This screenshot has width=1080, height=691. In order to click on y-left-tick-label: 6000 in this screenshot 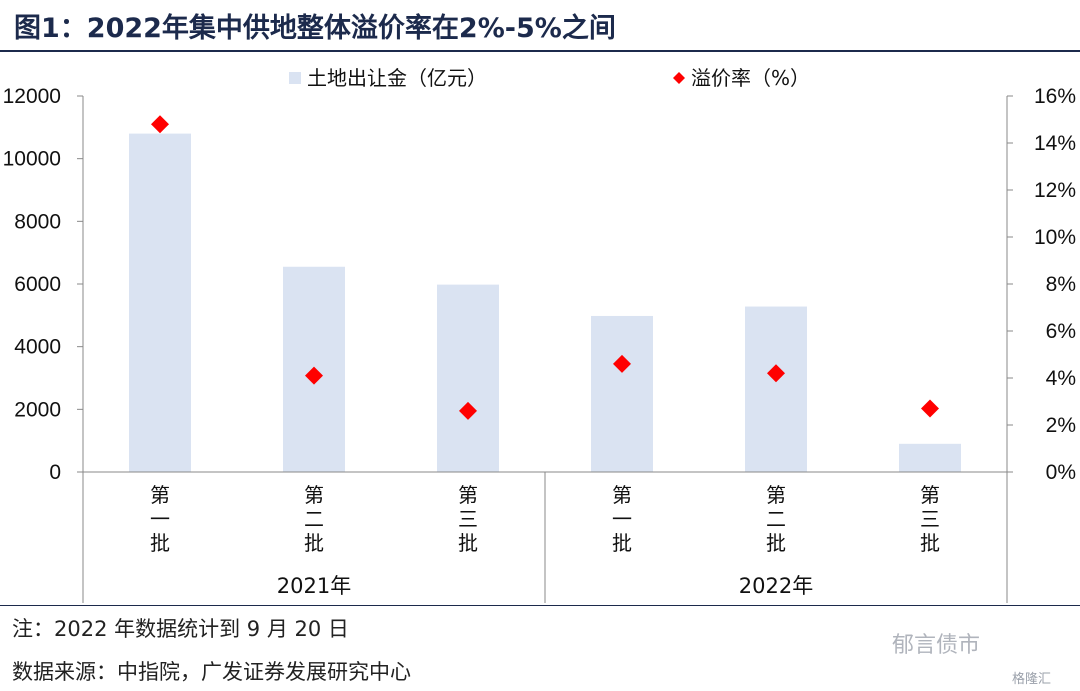, I will do `click(37, 284)`.